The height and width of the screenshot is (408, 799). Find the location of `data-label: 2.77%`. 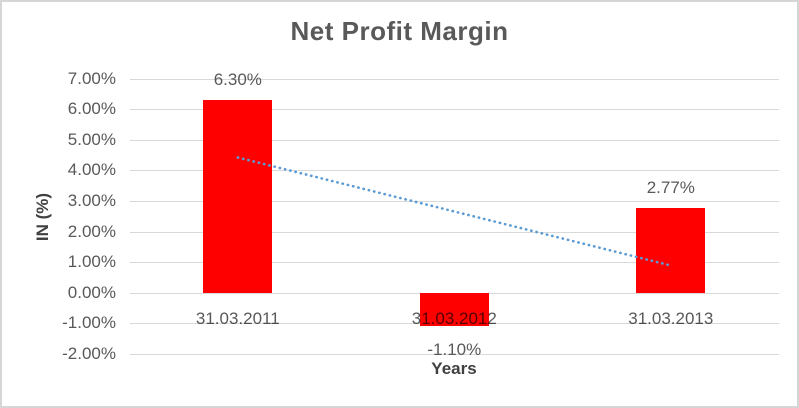

data-label: 2.77% is located at coordinates (670, 187).